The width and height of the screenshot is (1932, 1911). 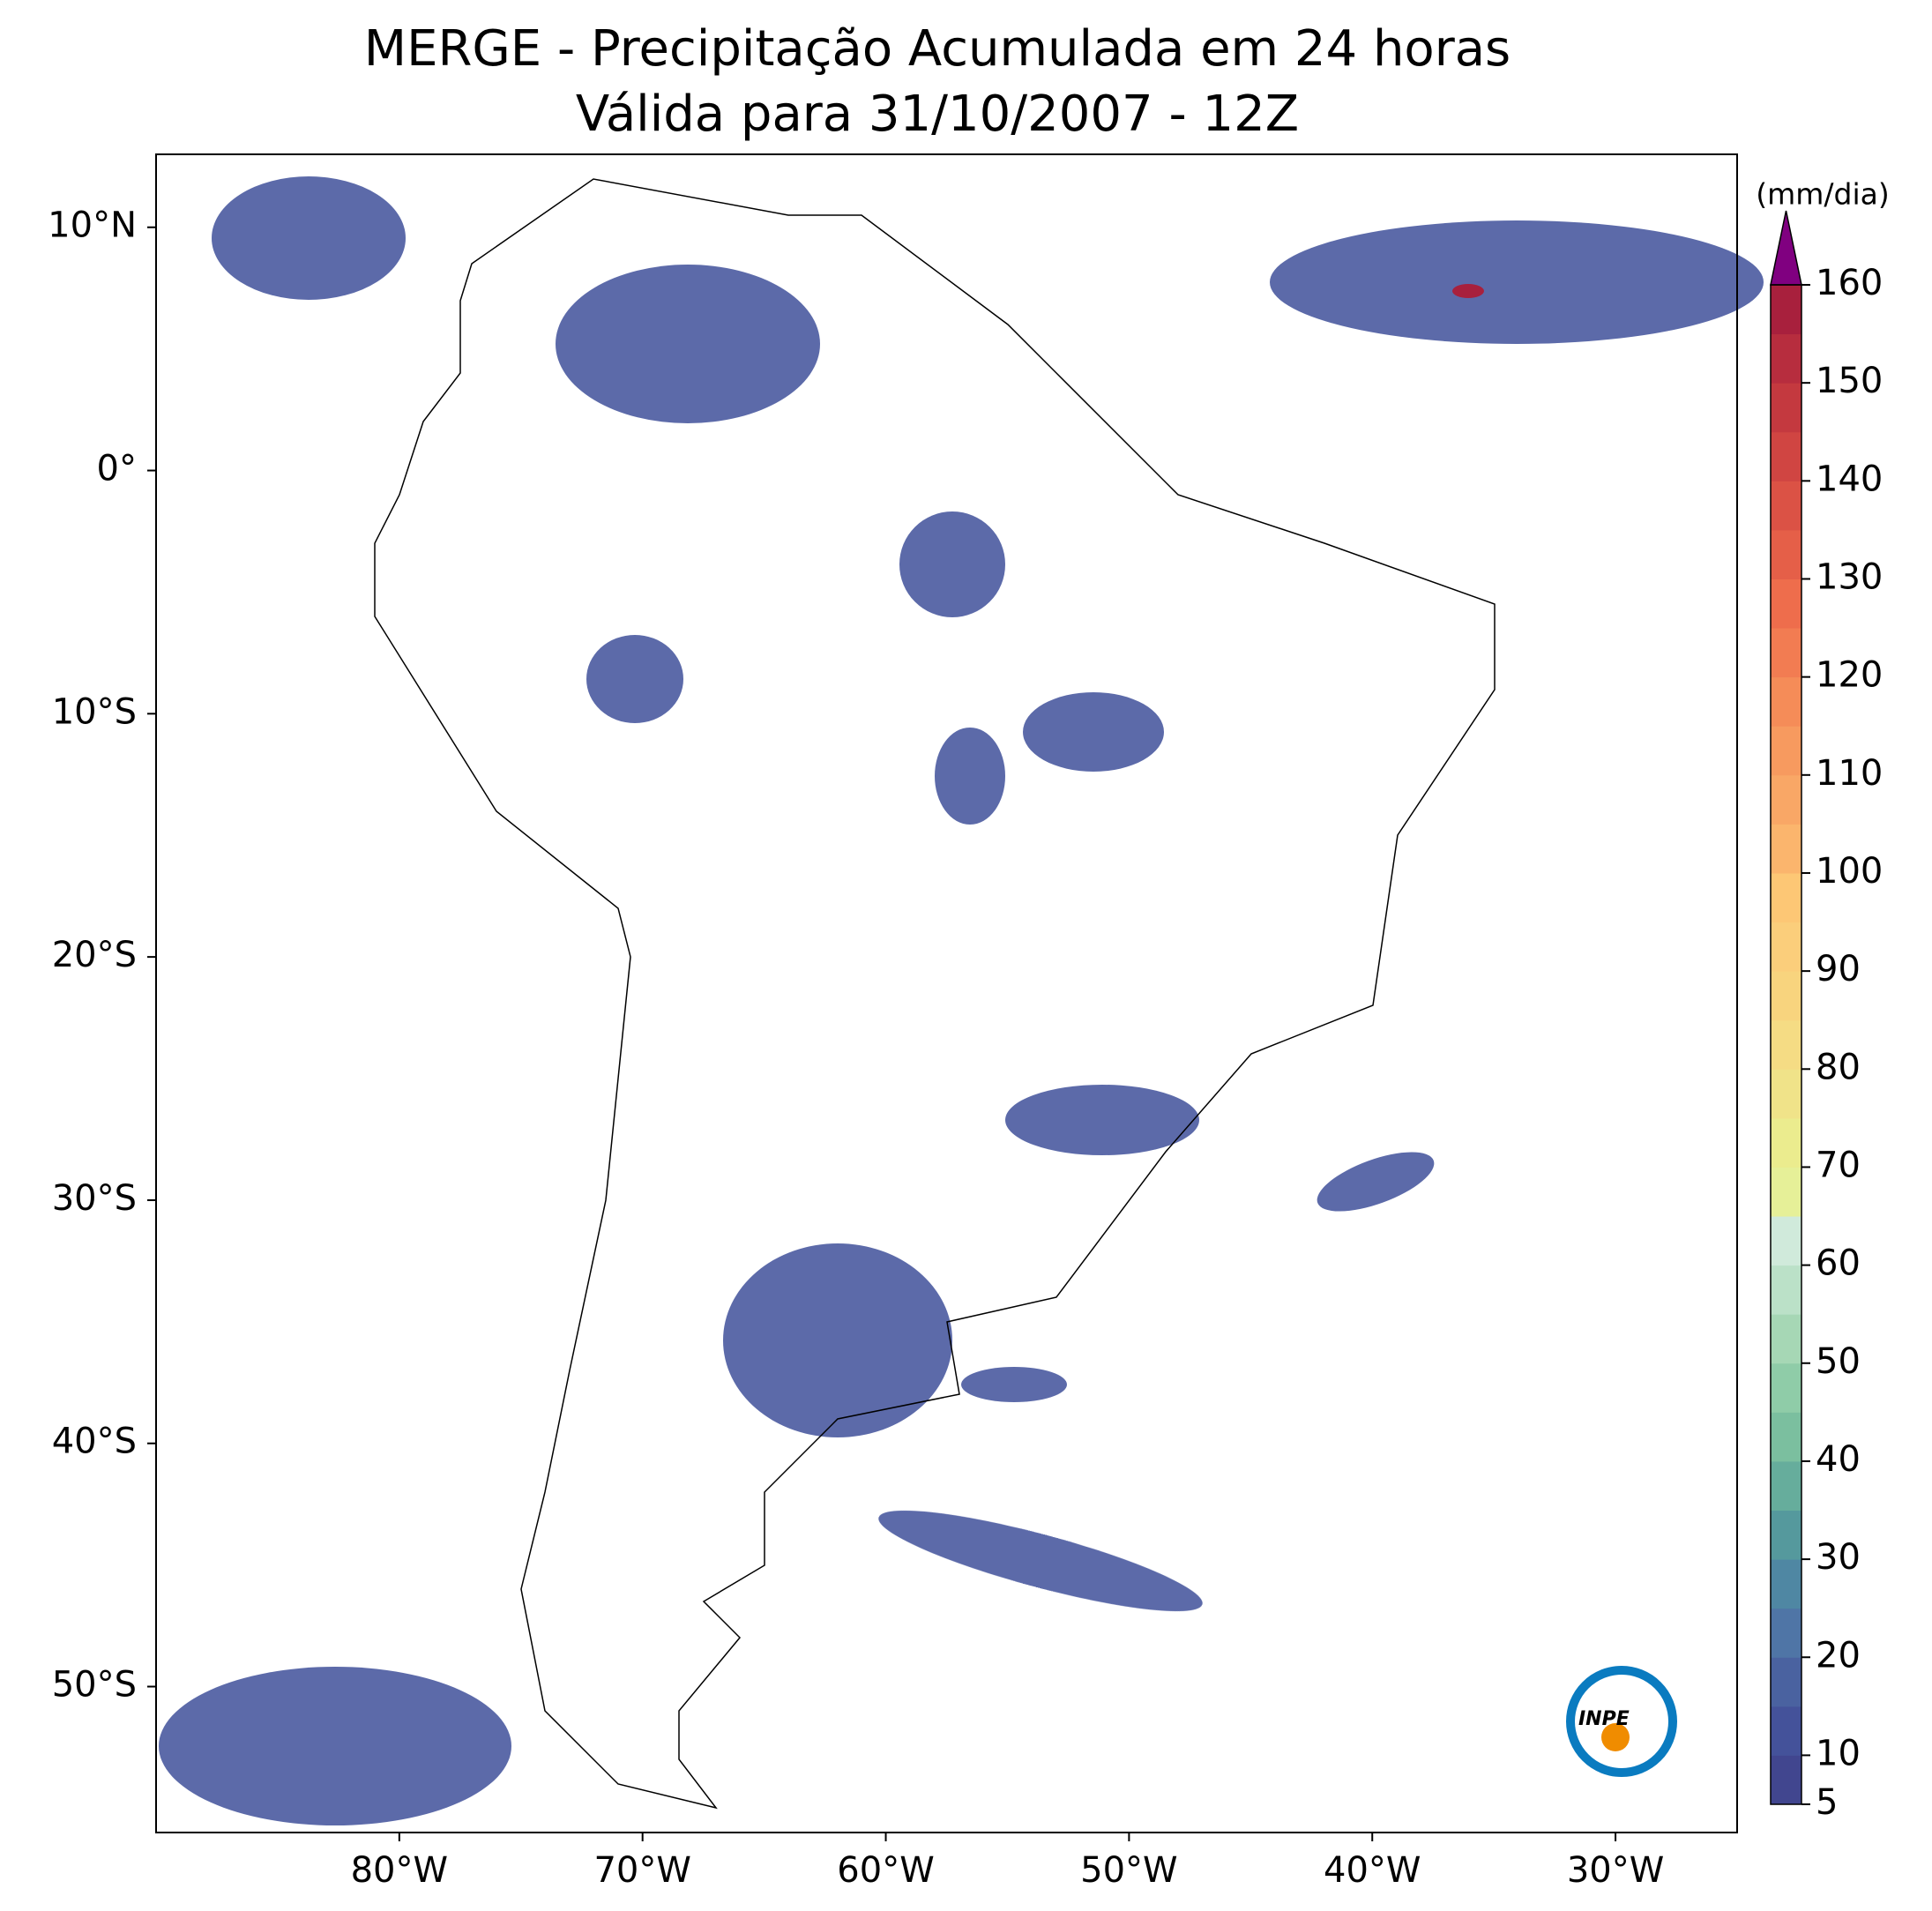 I want to click on colorbar-tick-label: 140, so click(x=1849, y=479).